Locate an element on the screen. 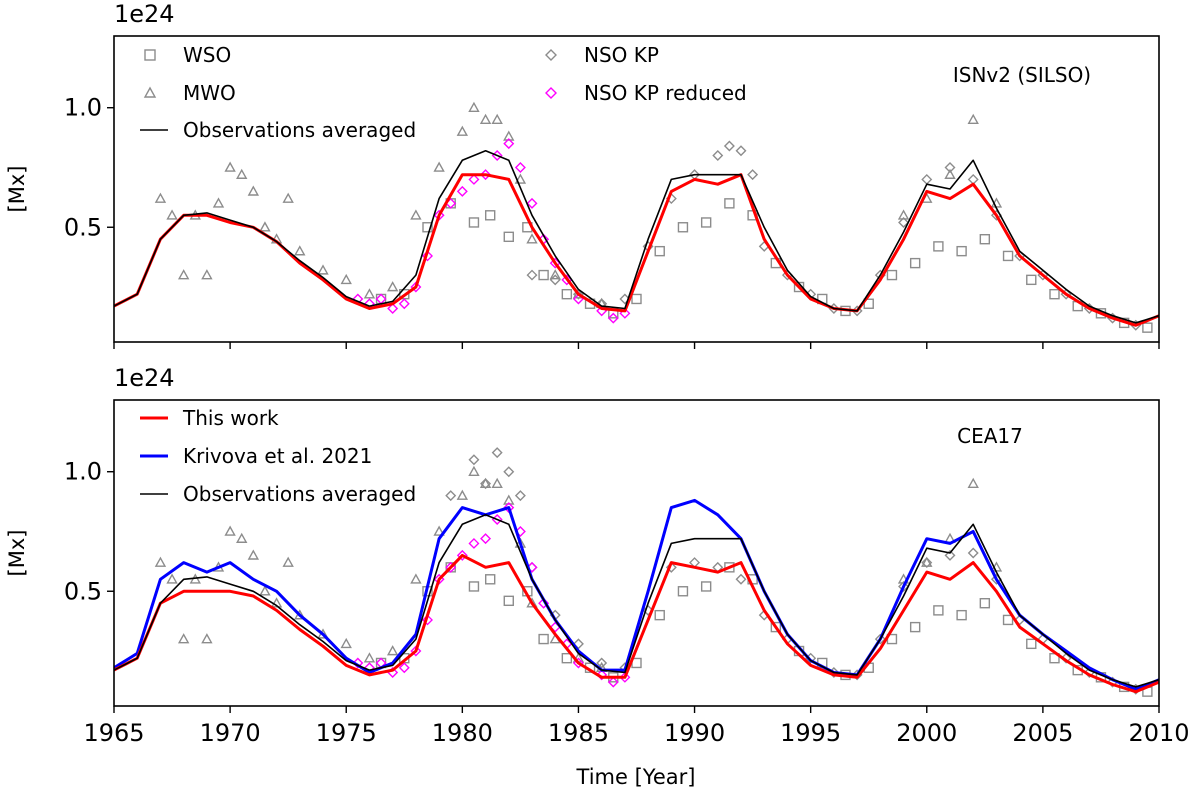 The height and width of the screenshot is (794, 1200). x-tick-label: 1995 is located at coordinates (810, 733).